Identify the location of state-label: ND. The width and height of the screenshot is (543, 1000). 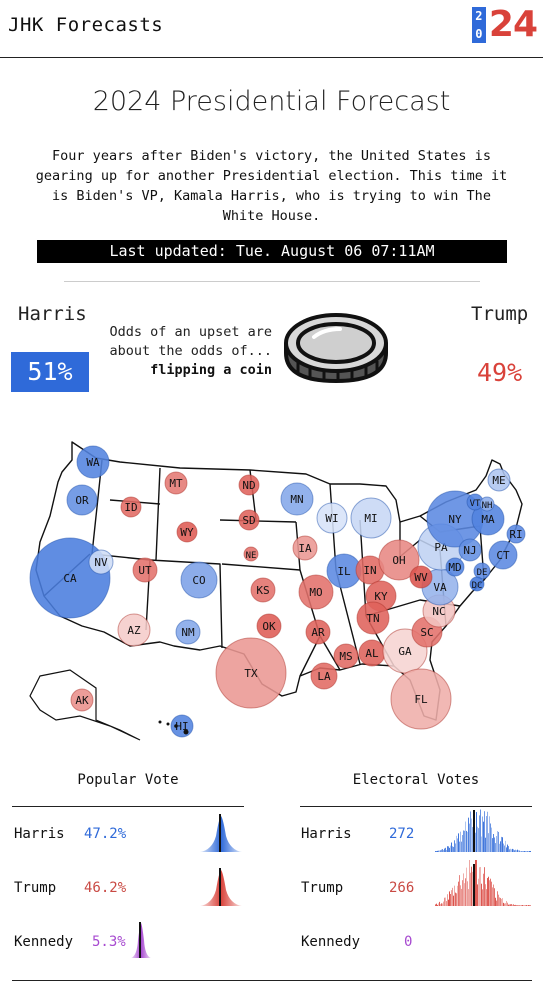
(248, 485).